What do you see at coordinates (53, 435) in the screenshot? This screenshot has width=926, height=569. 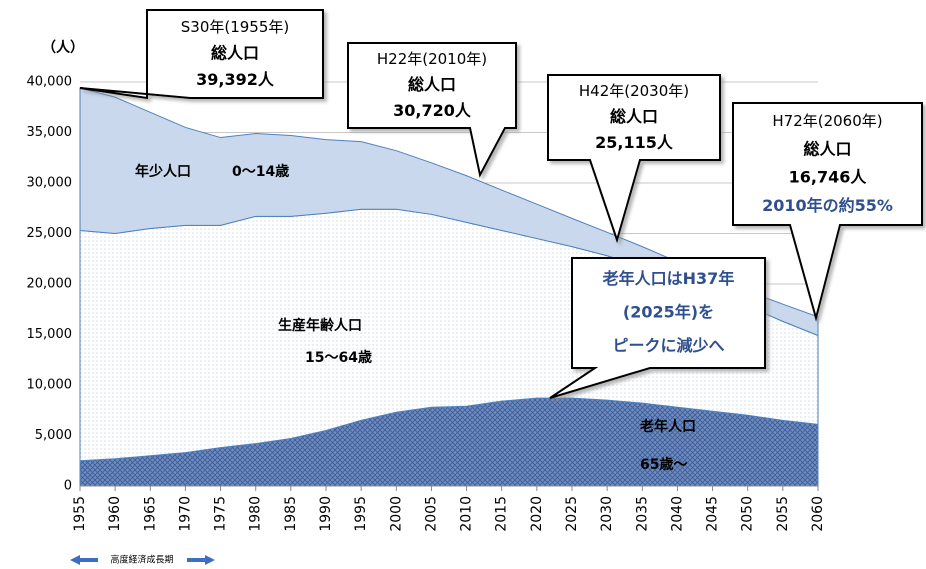 I see `y-tick-label: 5,000` at bounding box center [53, 435].